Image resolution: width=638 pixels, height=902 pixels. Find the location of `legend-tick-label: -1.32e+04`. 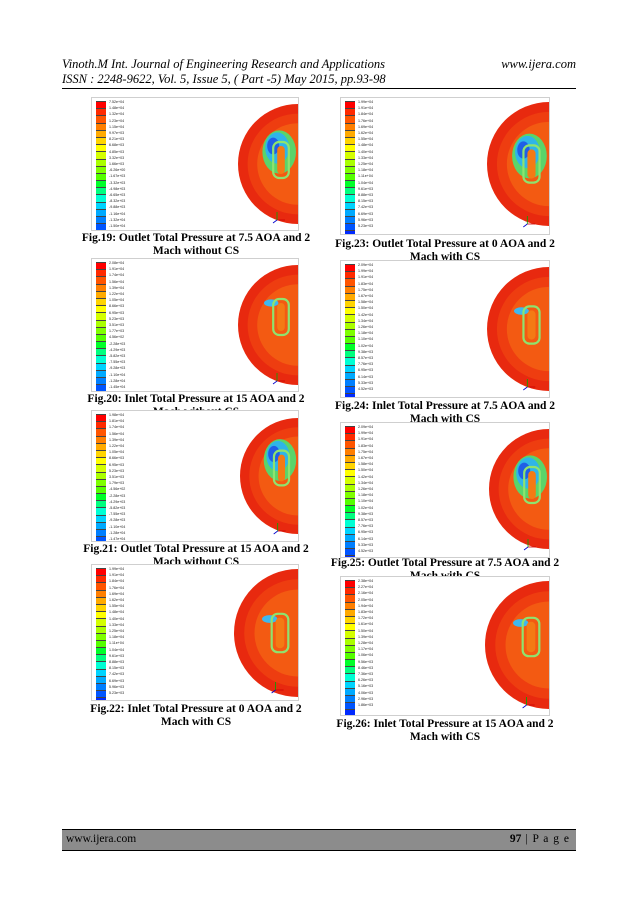

legend-tick-label: -1.32e+04 is located at coordinates (117, 219).